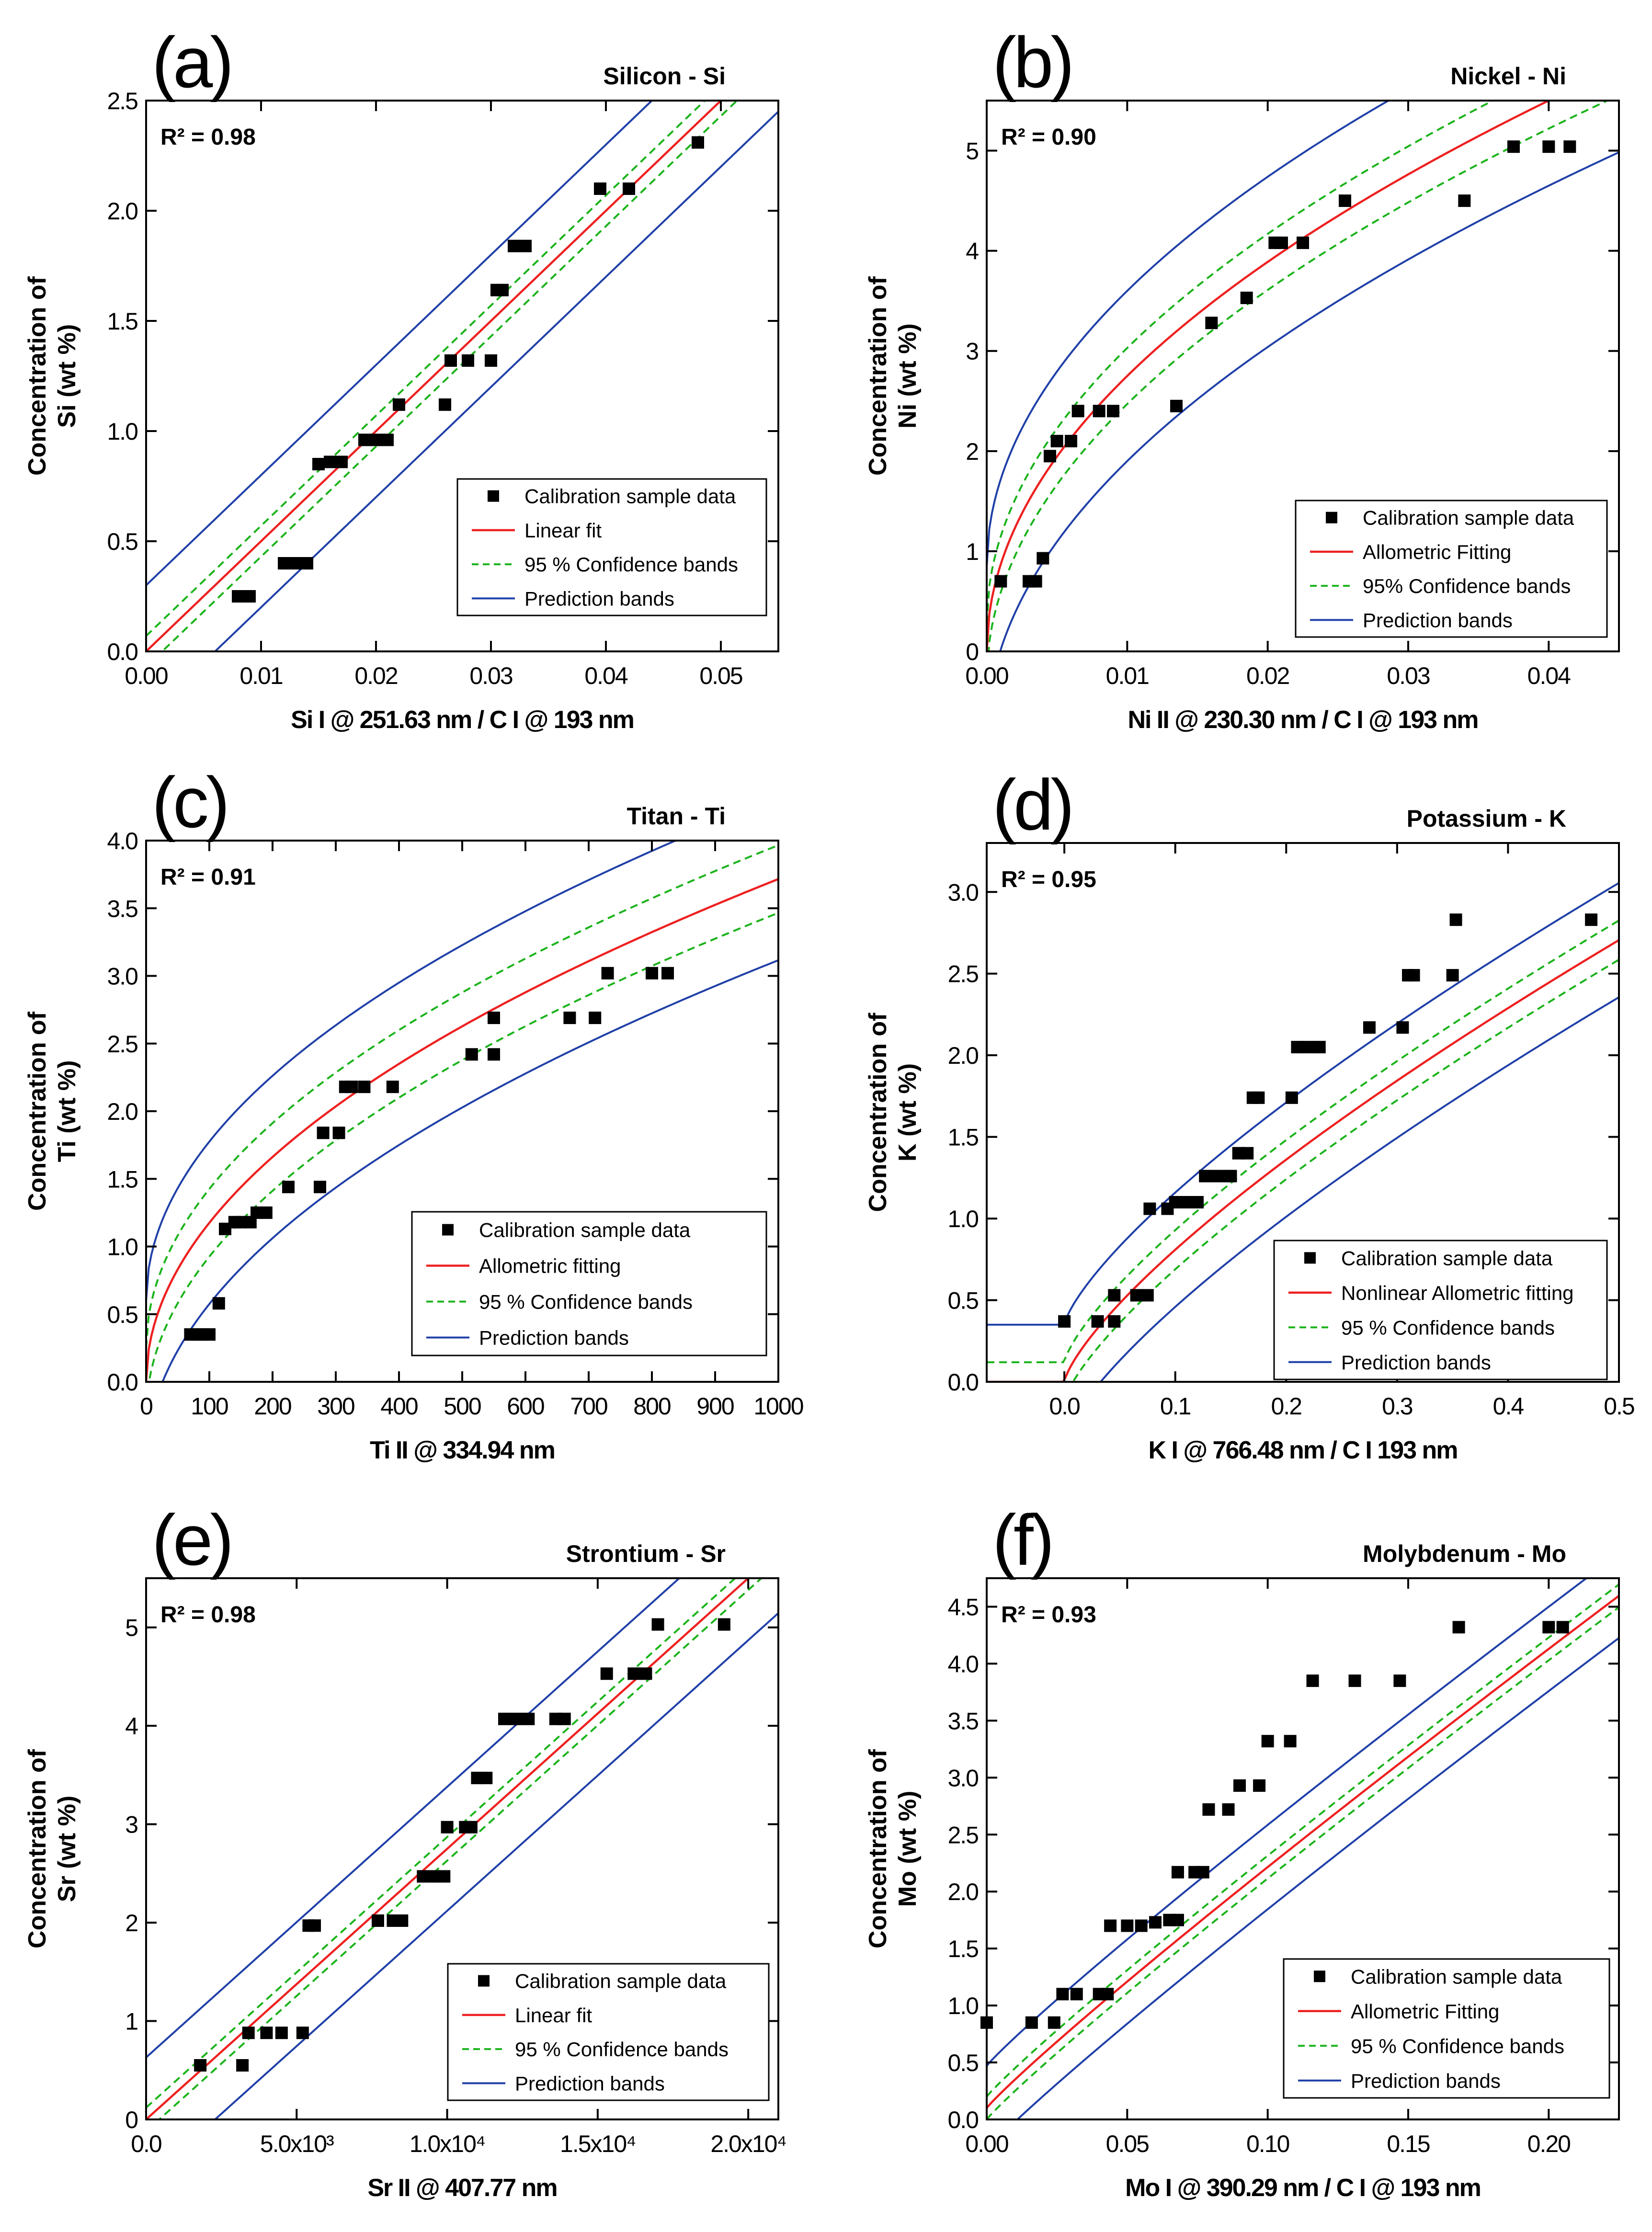  I want to click on y-tick-label: 4.0, so click(962, 1664).